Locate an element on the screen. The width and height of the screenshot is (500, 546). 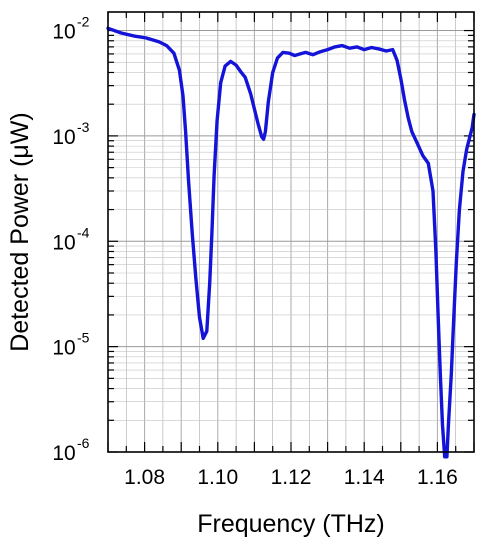
y-tick-exponent: -6 is located at coordinates (83, 443).